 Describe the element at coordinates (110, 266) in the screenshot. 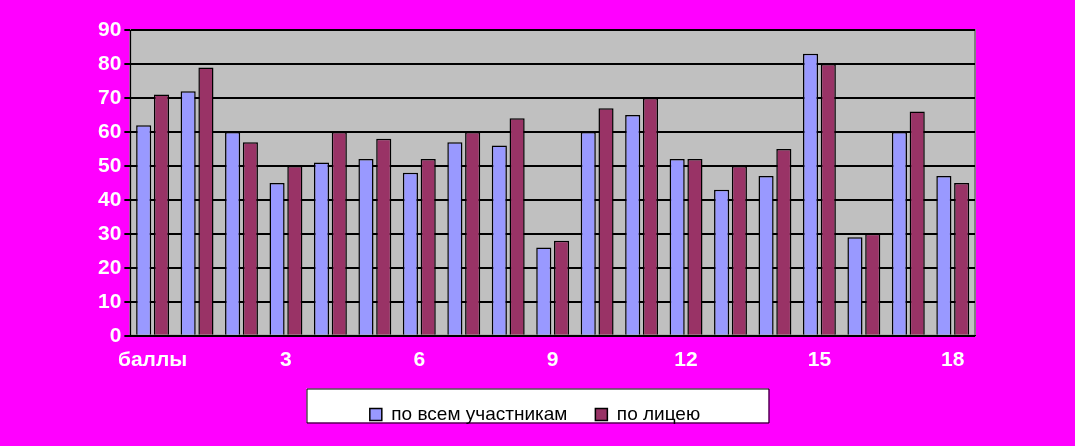

I see `y-tick-label: 20` at that location.